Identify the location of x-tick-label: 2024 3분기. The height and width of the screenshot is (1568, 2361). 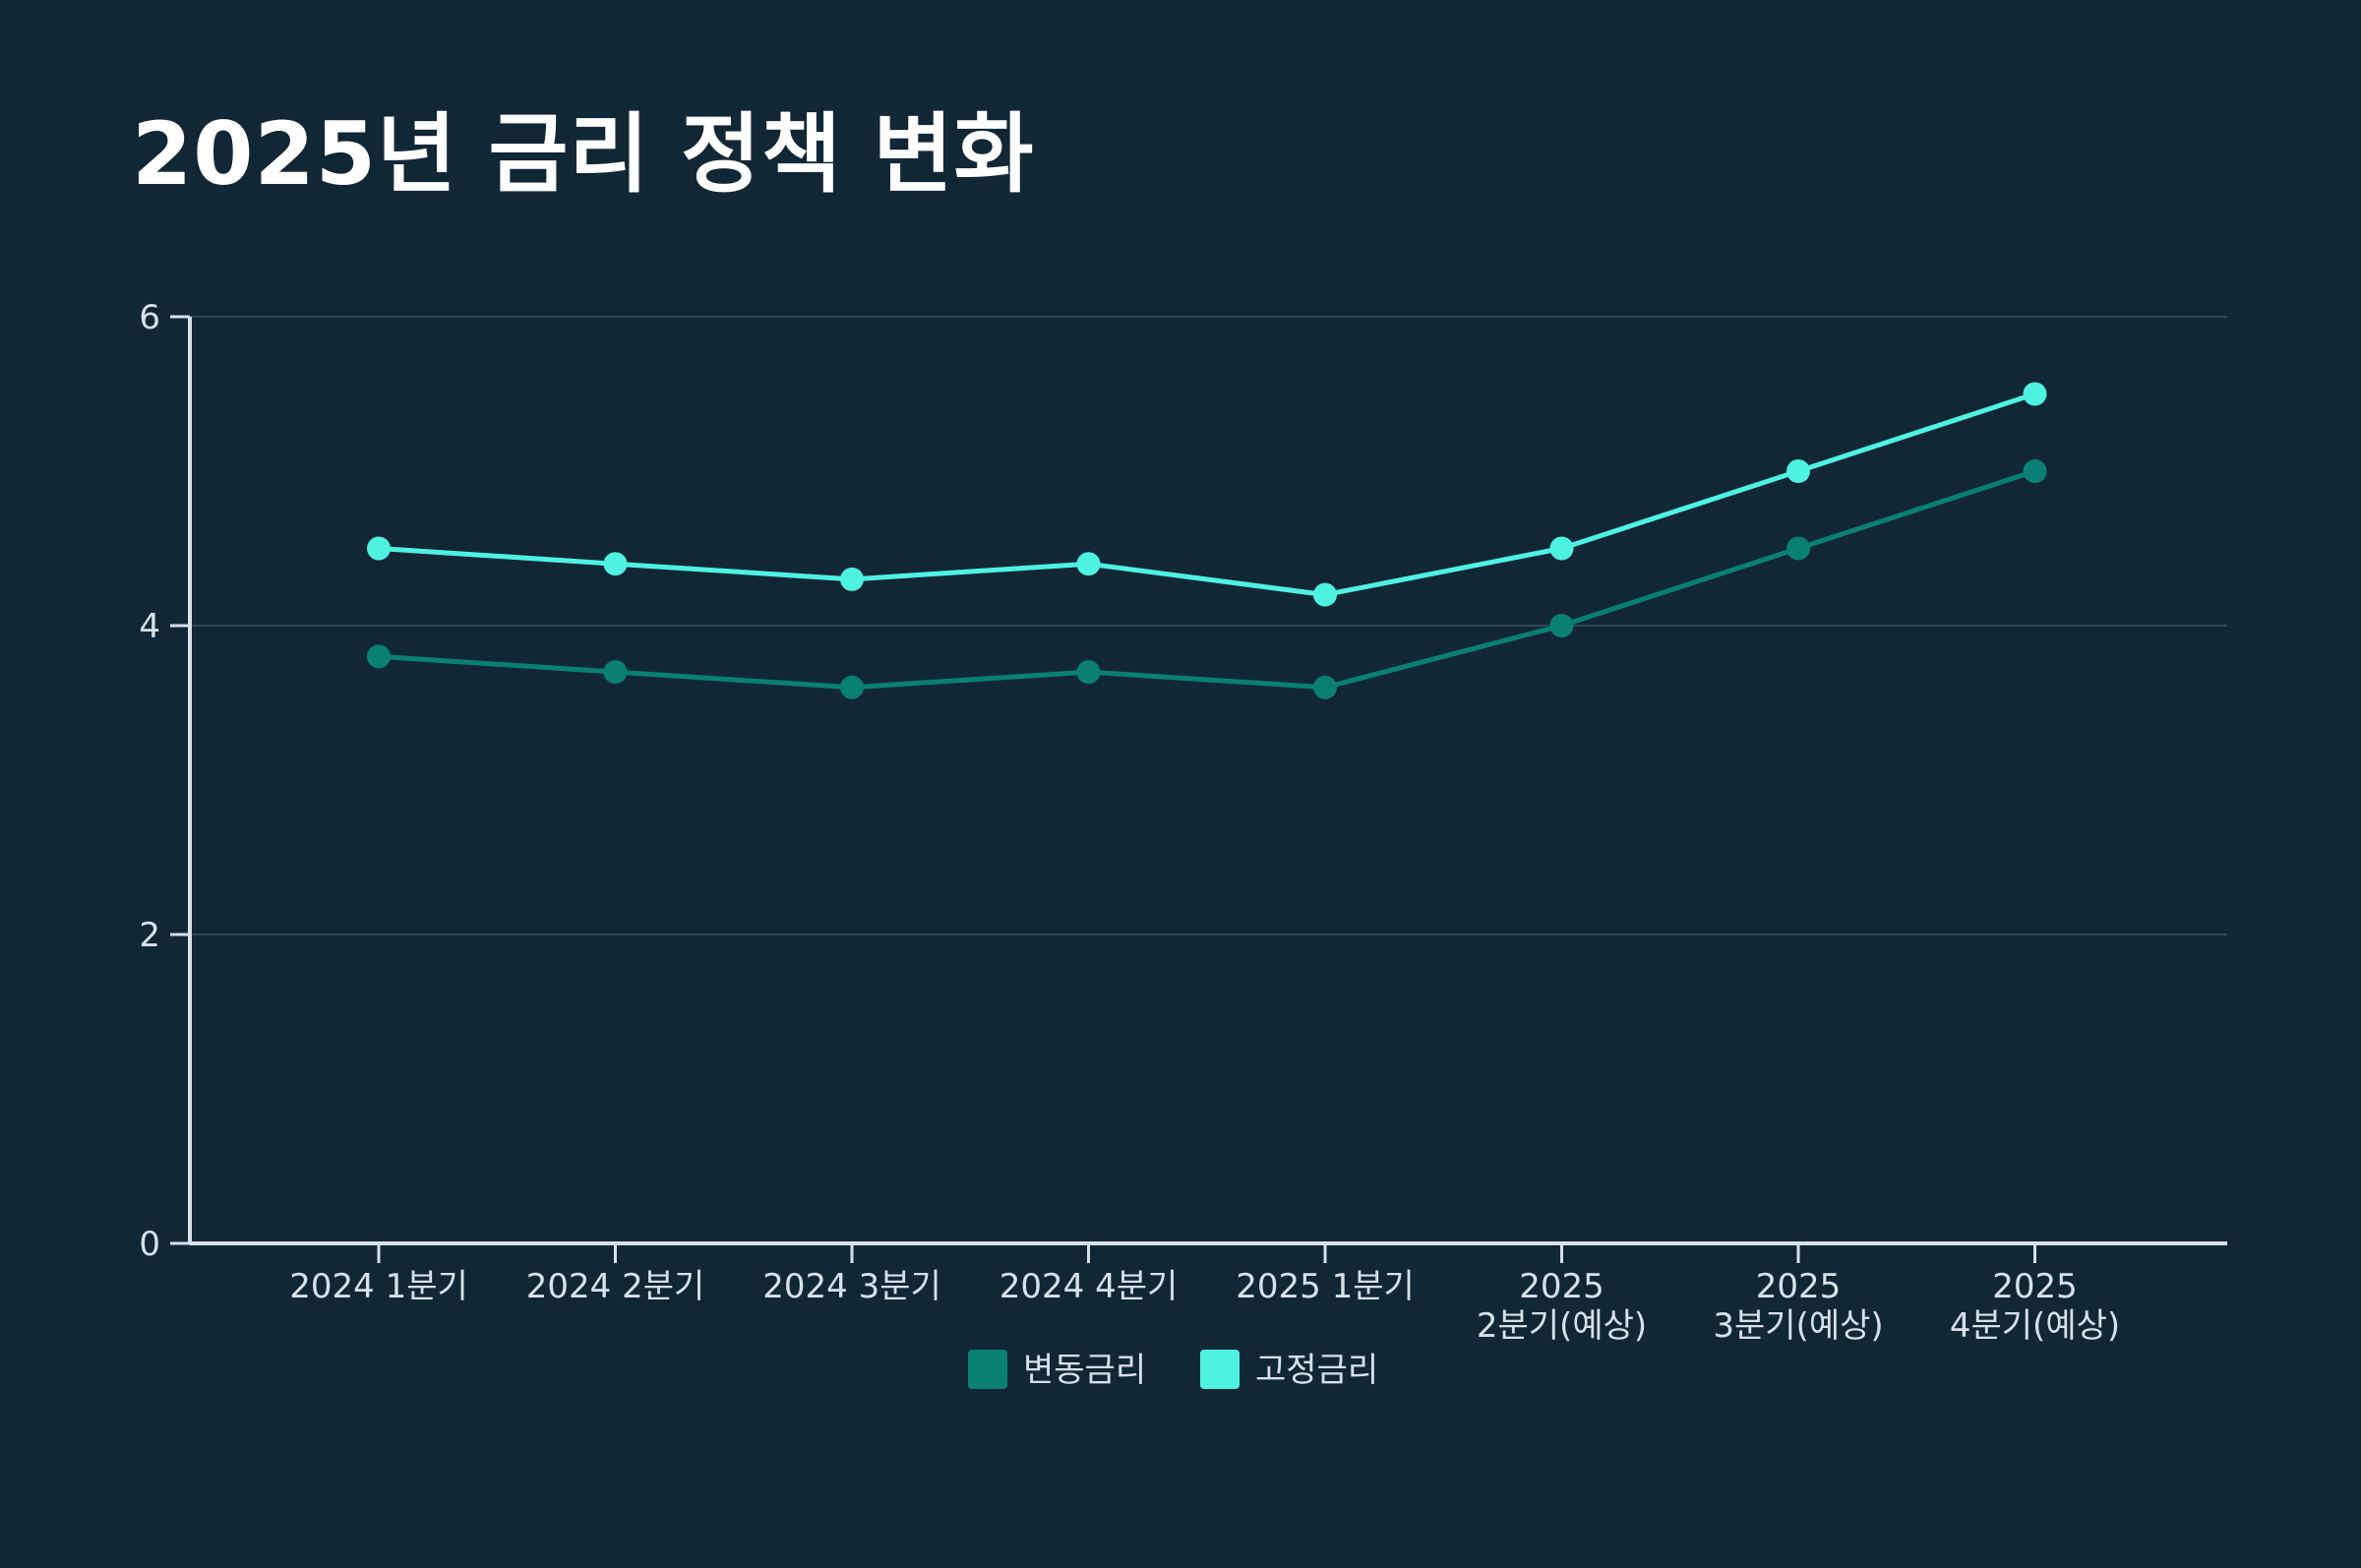
(852, 1287).